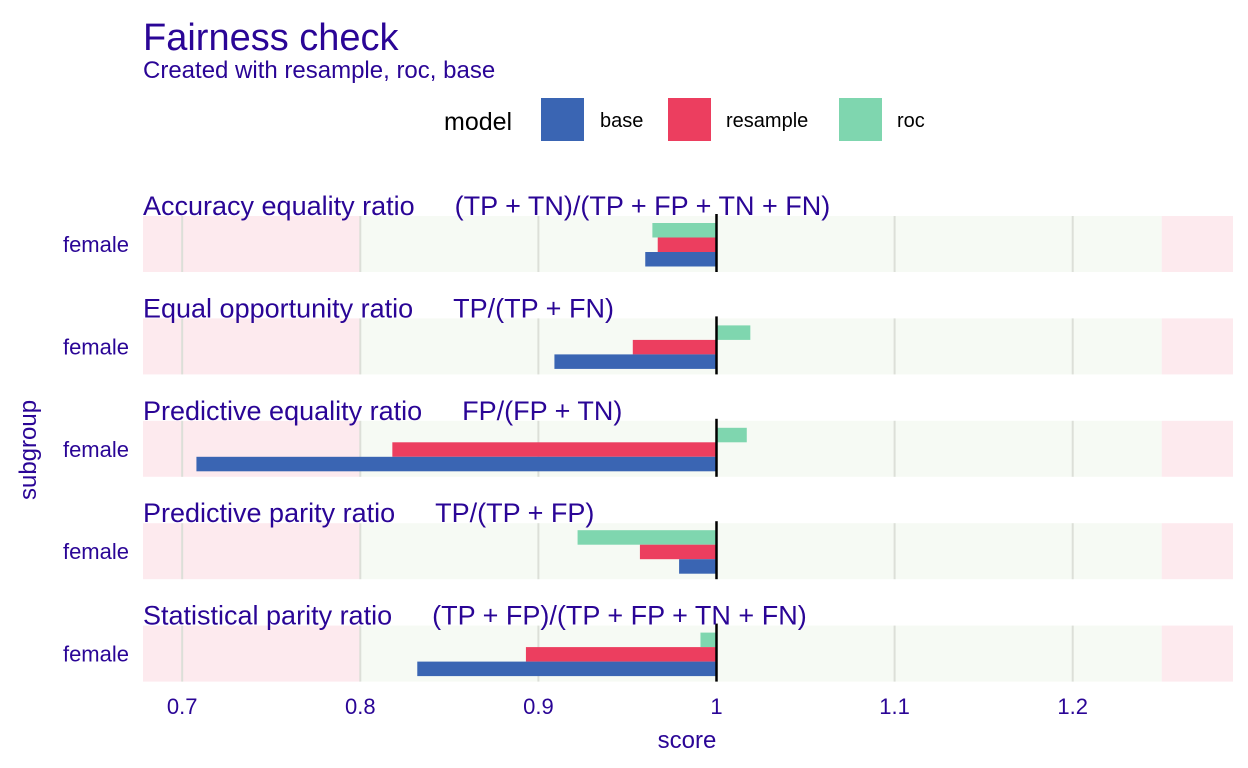 This screenshot has height=768, width=1248. Describe the element at coordinates (643, 206) in the screenshot. I see `panel-formula: (TP + TN)/(TP + FP + TN + FN)` at that location.